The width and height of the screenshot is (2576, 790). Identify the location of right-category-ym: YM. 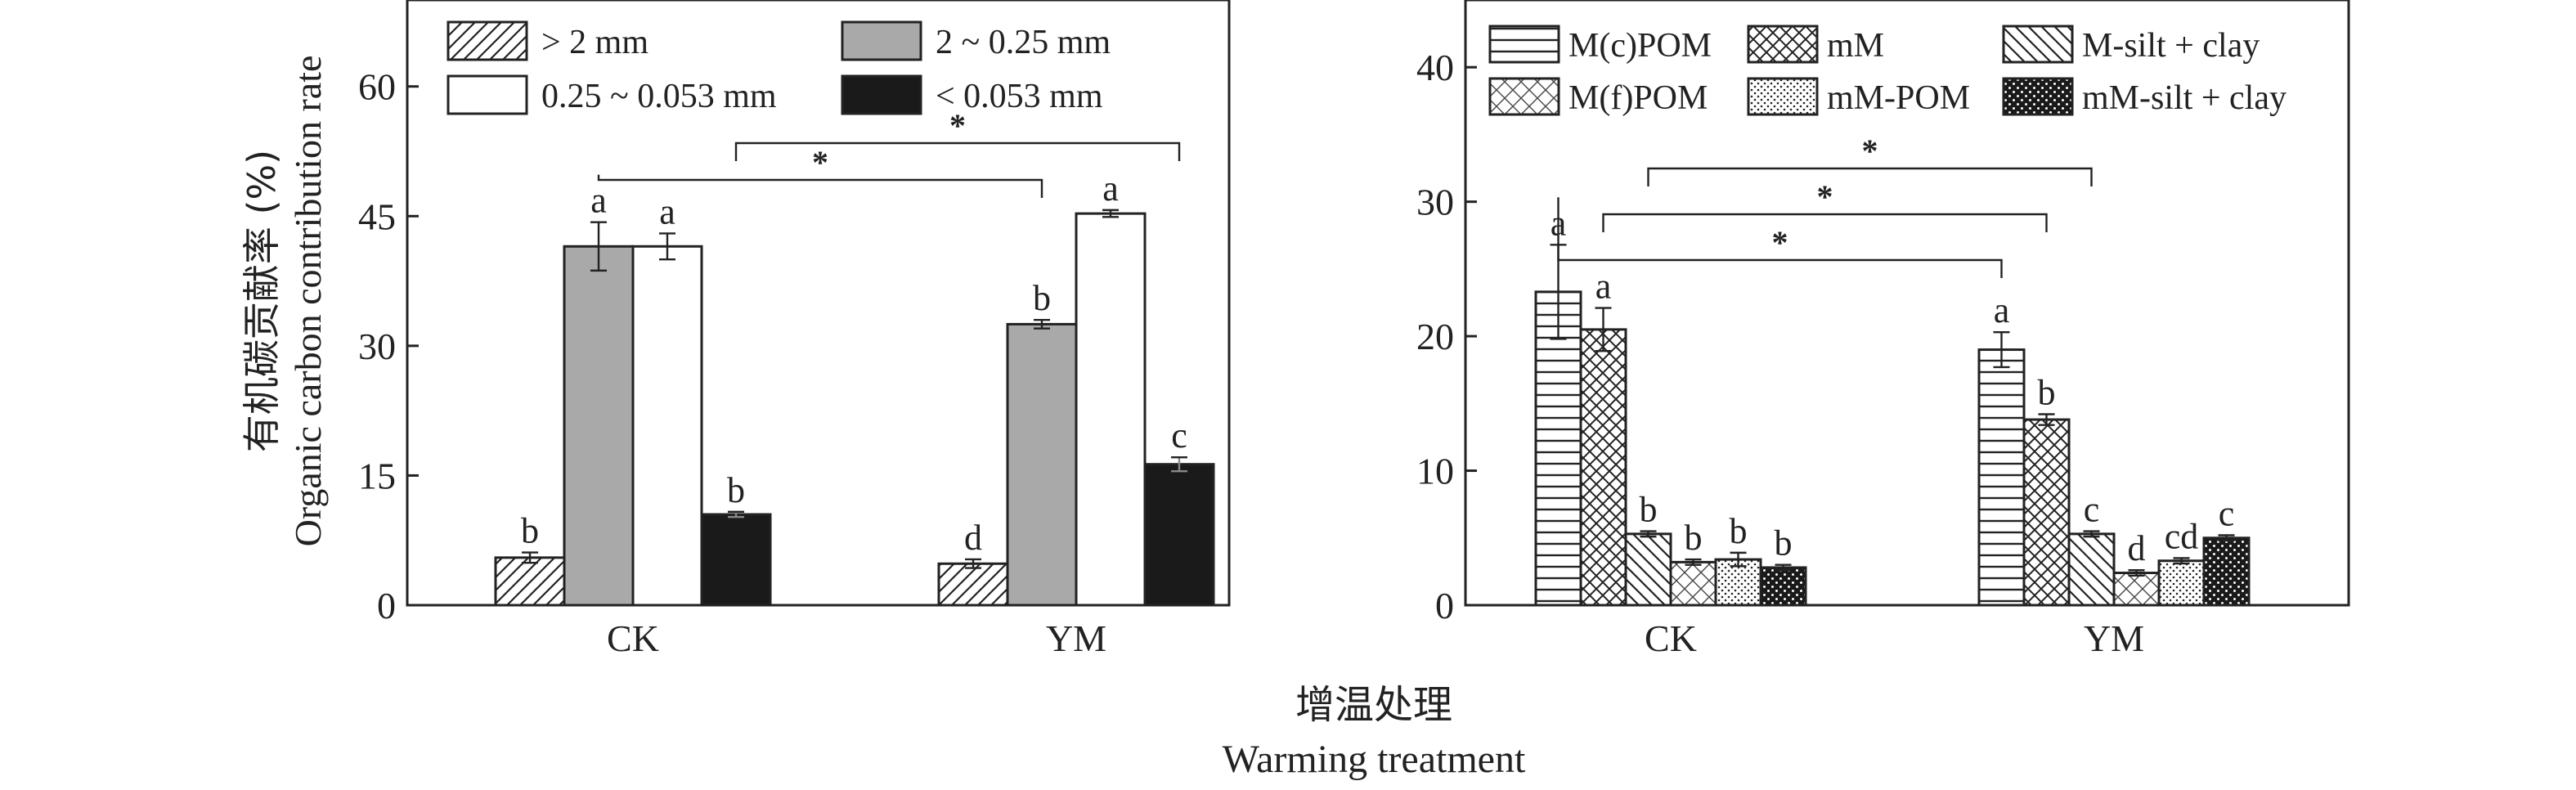
(2114, 638).